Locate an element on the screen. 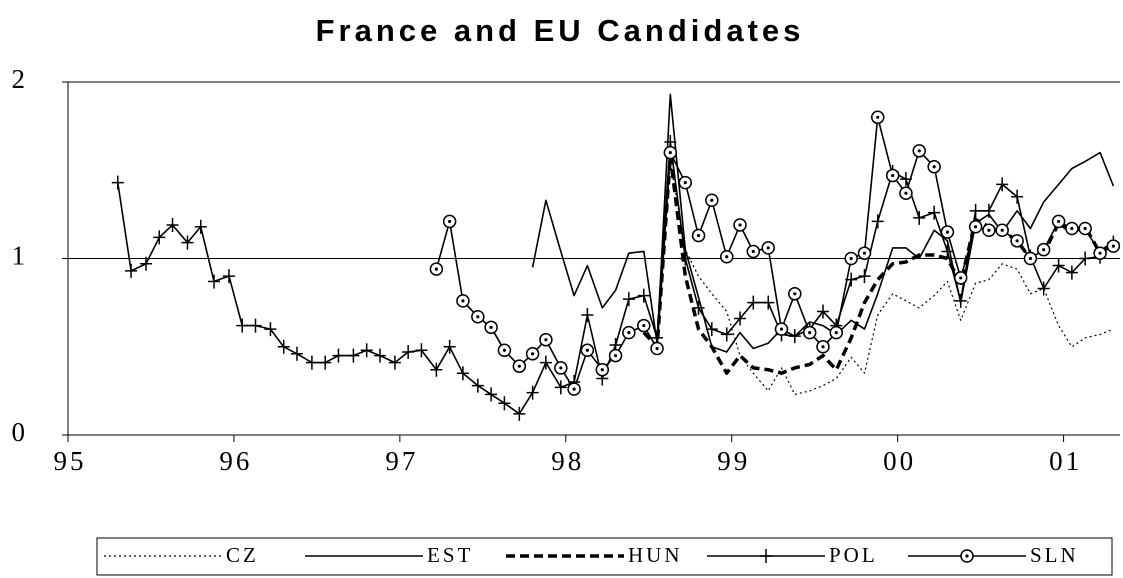 The height and width of the screenshot is (578, 1123). y-tick-label: 2 is located at coordinates (20, 79).